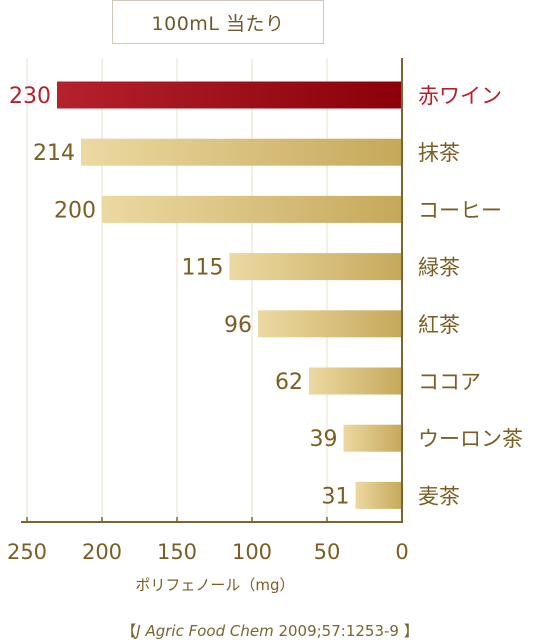  I want to click on value-label: 62, so click(289, 382).